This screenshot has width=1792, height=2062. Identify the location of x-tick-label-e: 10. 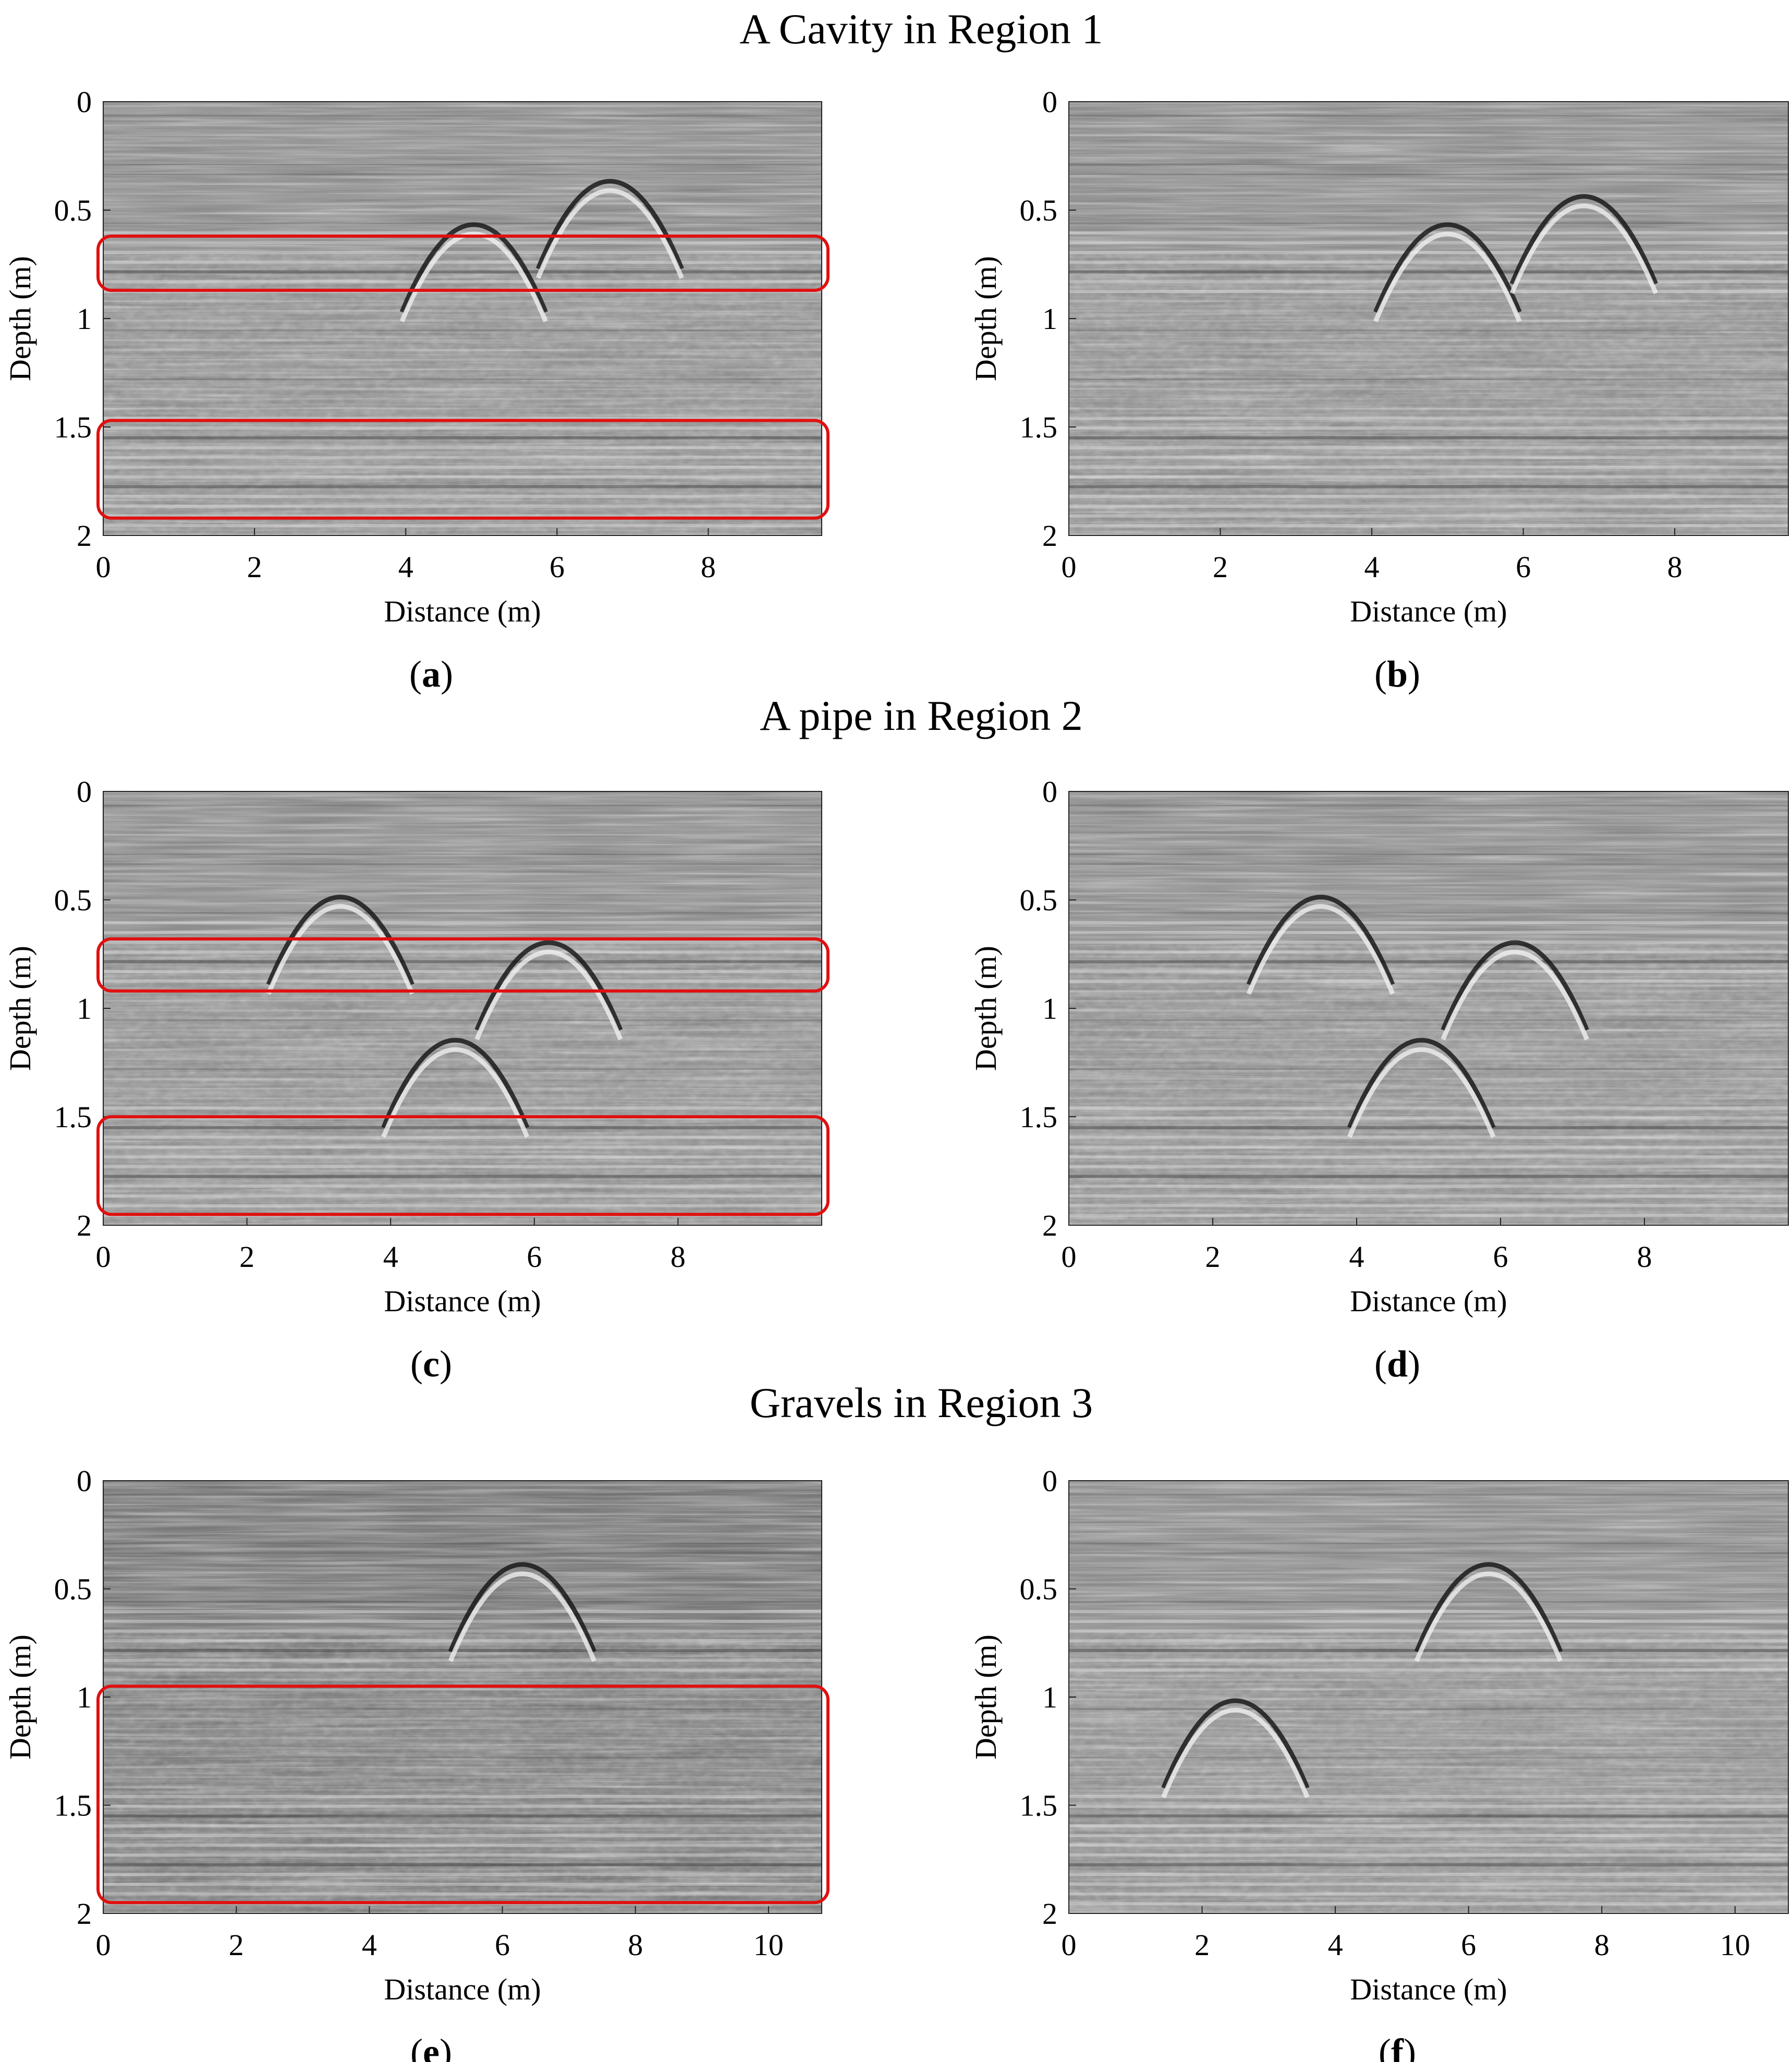
(768, 1945).